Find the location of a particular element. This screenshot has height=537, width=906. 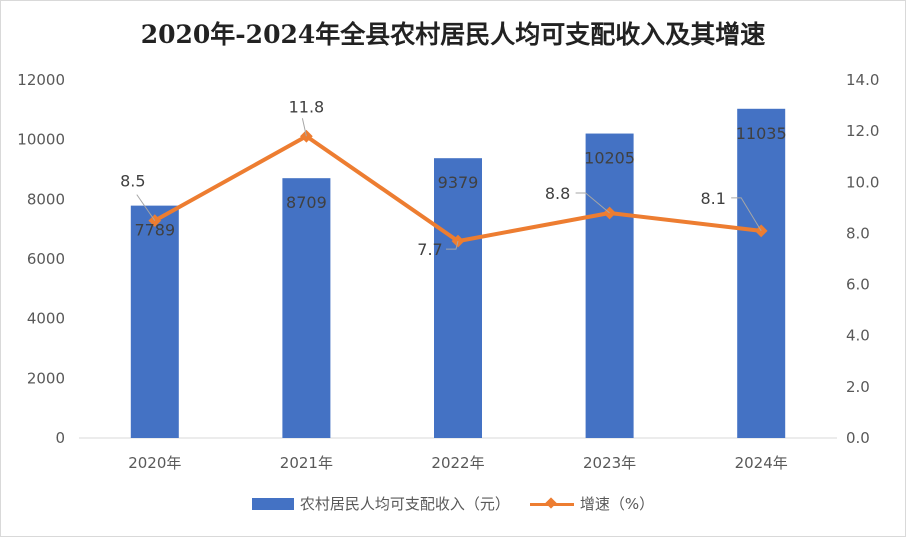

y-right-tick-label: 12.0 is located at coordinates (862, 131).